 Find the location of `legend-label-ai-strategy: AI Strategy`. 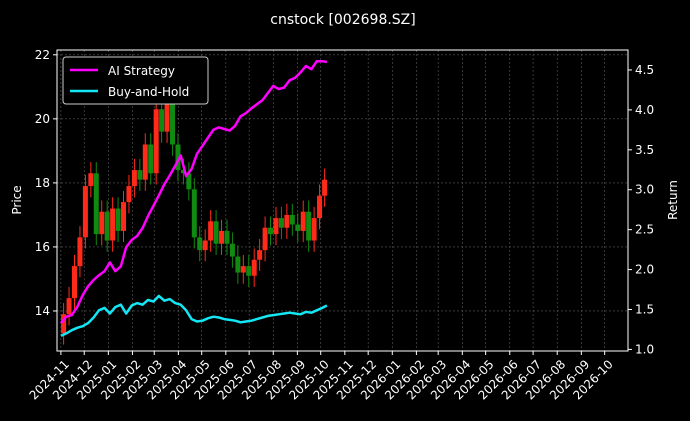

legend-label-ai-strategy: AI Strategy is located at coordinates (141, 71).